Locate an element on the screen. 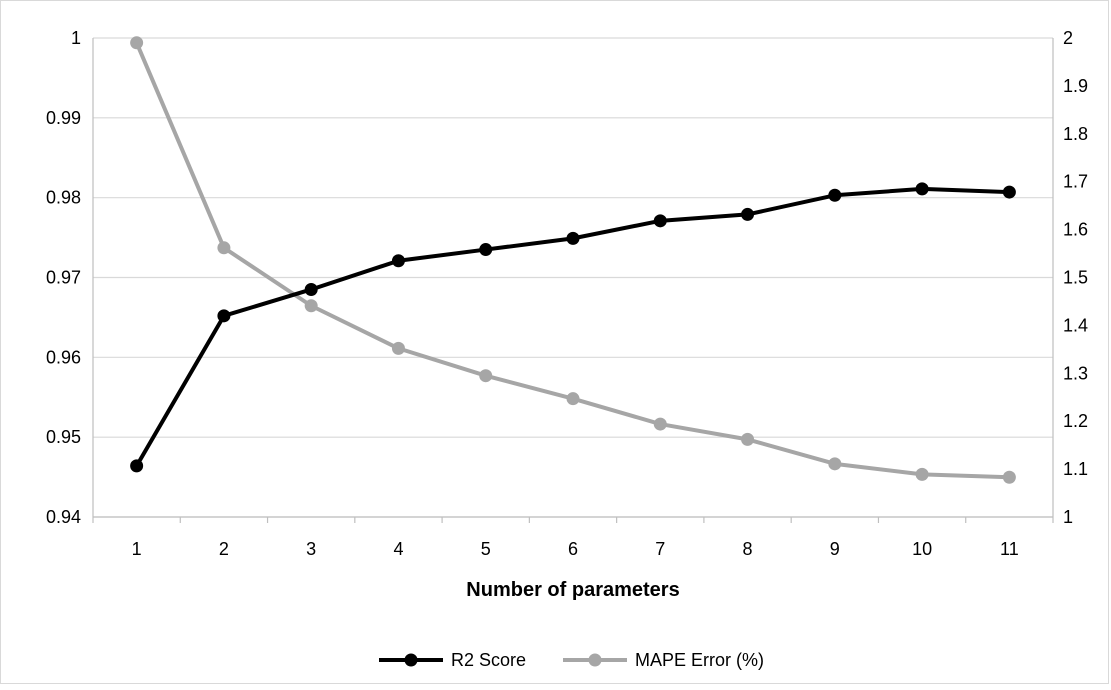 The image size is (1111, 690). x-tick-label: 10 is located at coordinates (922, 549).